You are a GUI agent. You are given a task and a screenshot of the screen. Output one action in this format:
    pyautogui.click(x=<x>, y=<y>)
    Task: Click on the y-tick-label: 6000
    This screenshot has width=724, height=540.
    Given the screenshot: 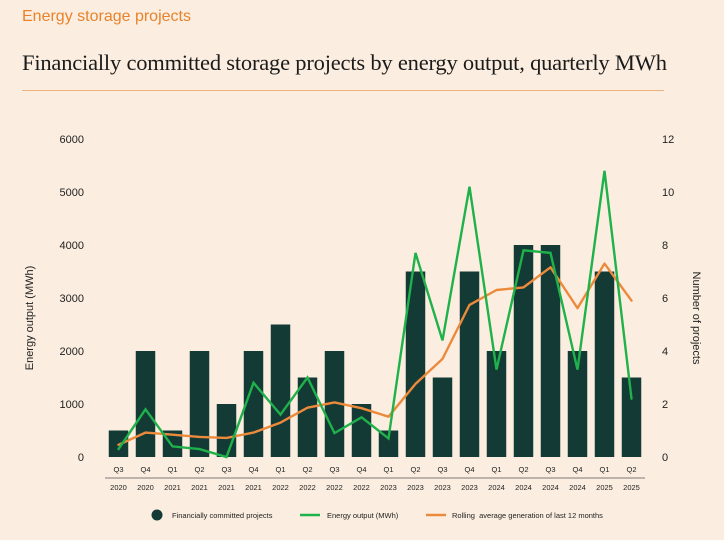 What is the action you would take?
    pyautogui.click(x=72, y=140)
    